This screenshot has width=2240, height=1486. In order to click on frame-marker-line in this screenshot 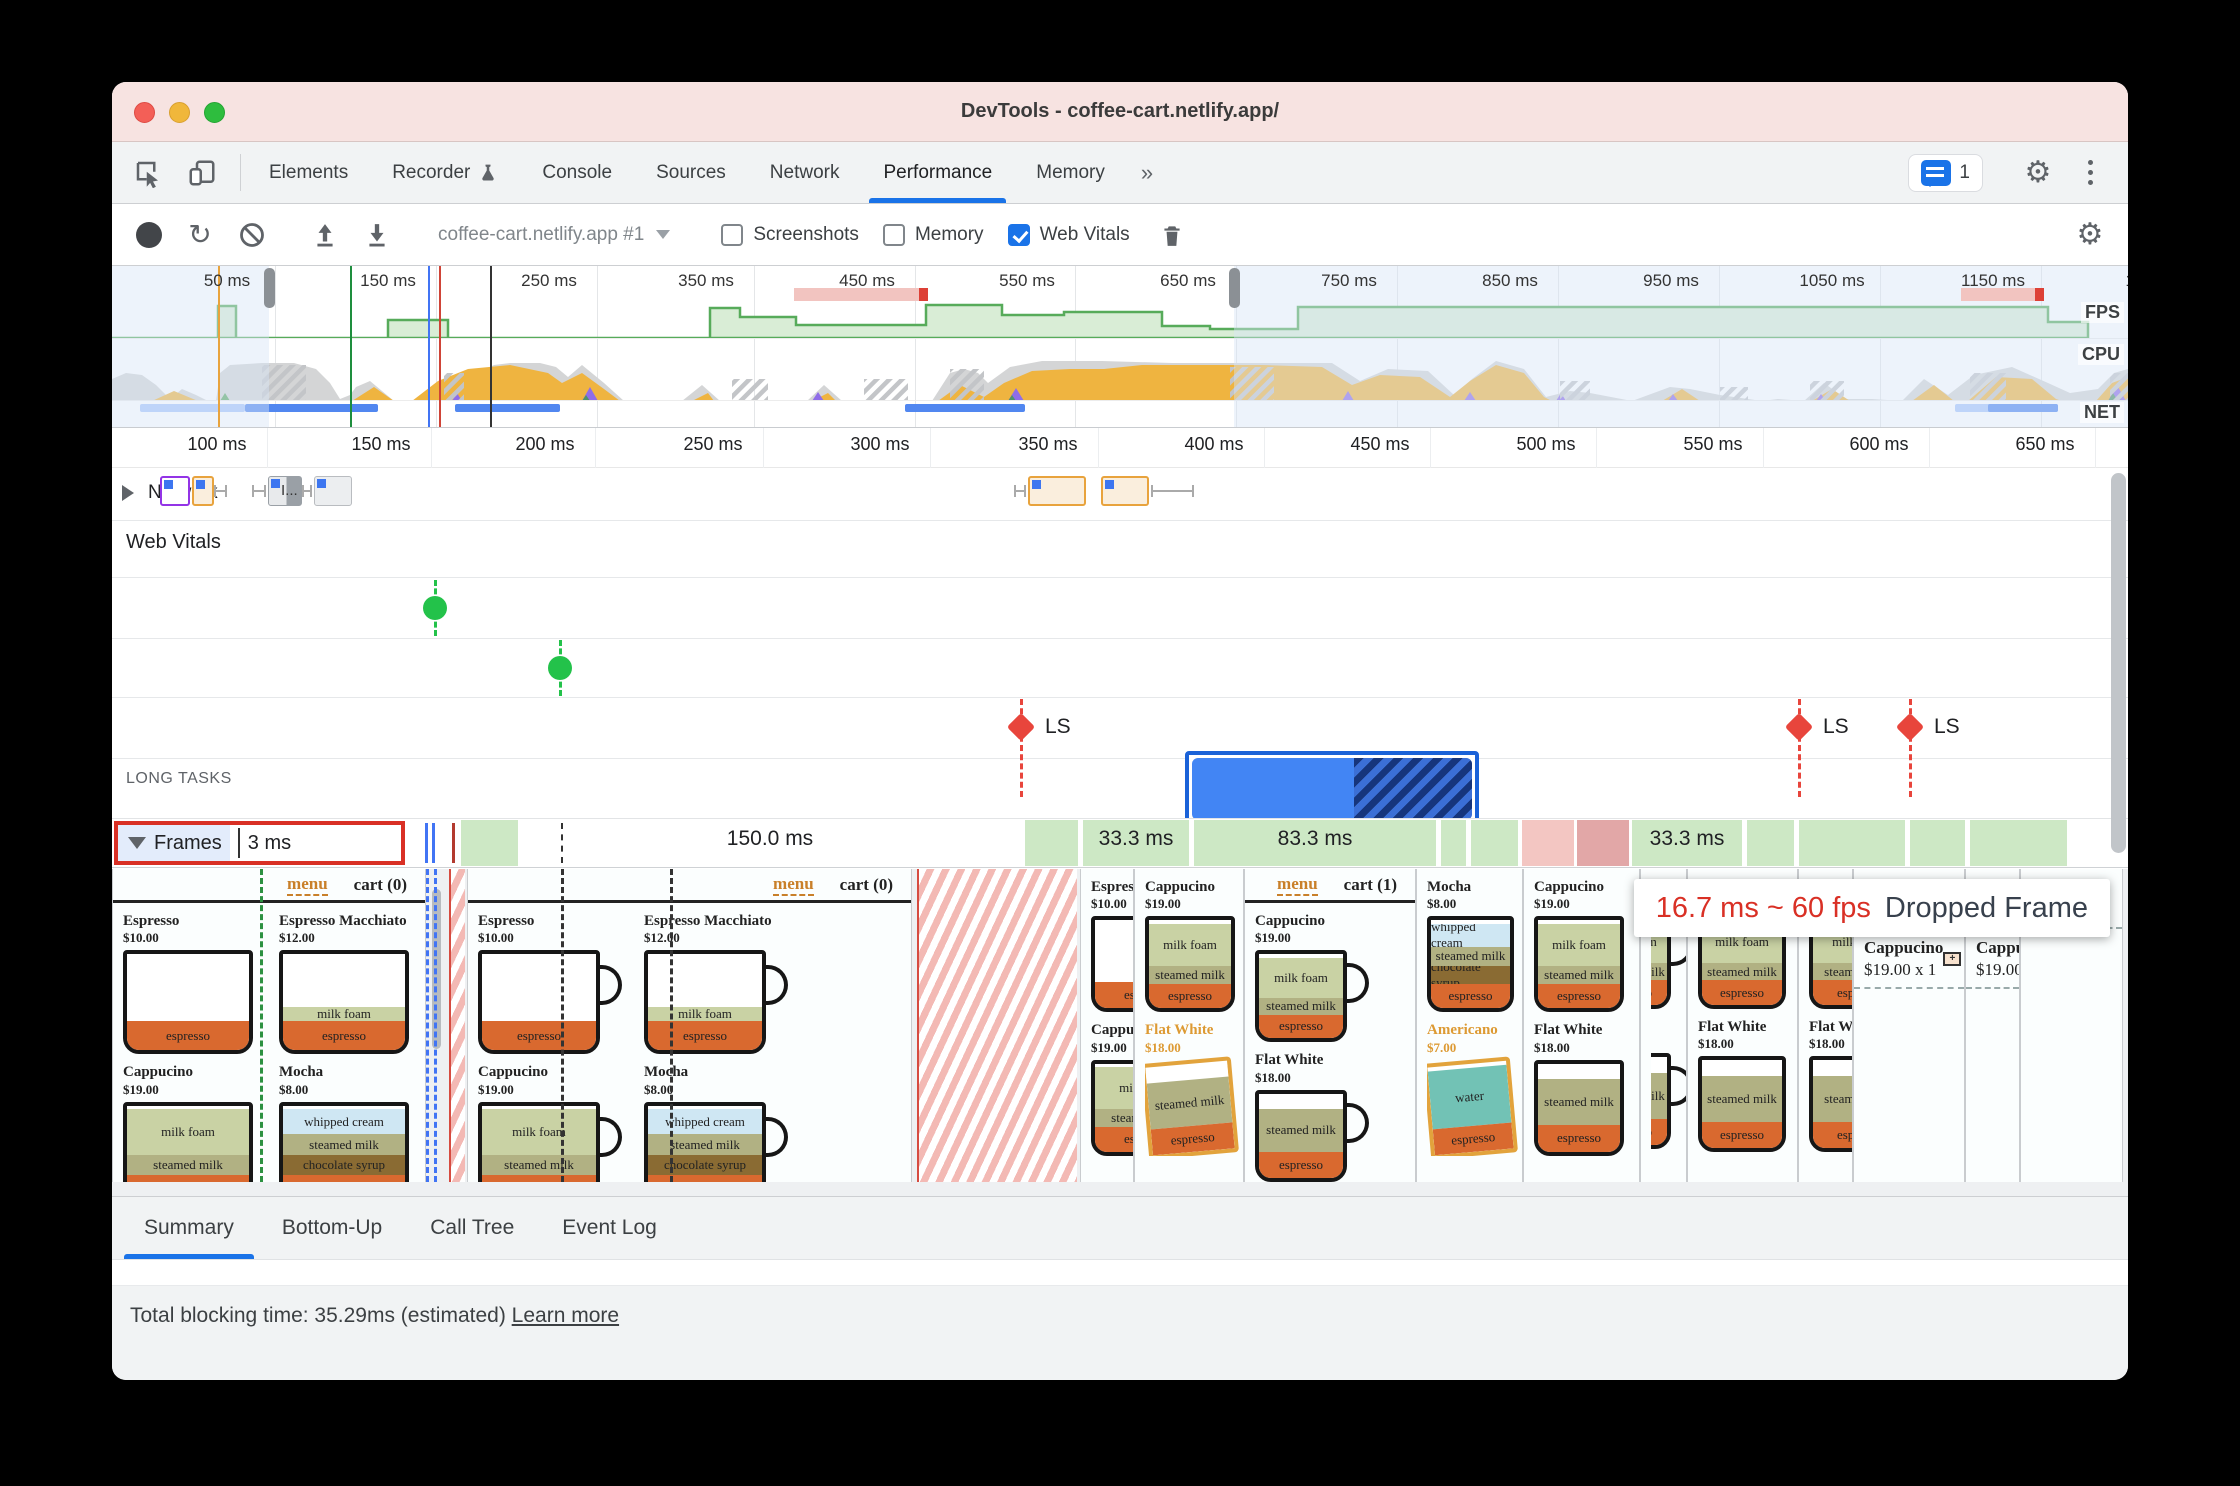, I will do `click(435, 1025)`.